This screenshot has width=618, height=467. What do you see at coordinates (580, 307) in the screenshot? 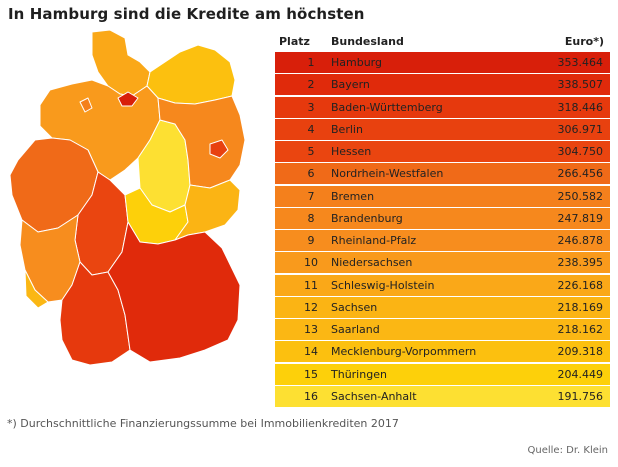
I see `row-value: 218.169` at bounding box center [580, 307].